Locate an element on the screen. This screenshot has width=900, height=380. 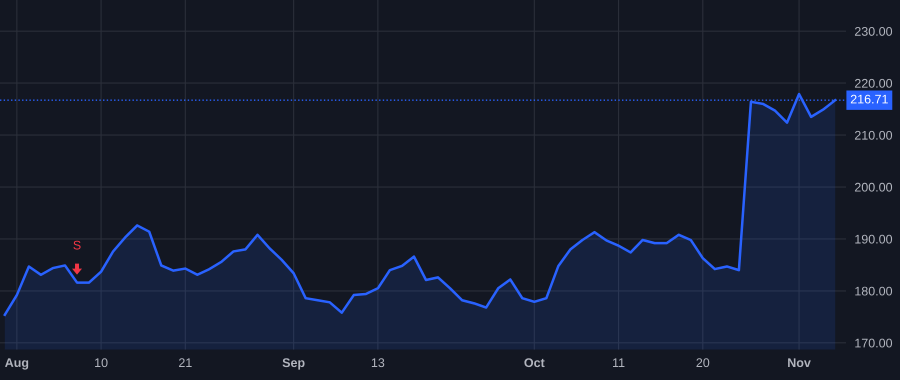
y-tick-label: 230.00 is located at coordinates (873, 31).